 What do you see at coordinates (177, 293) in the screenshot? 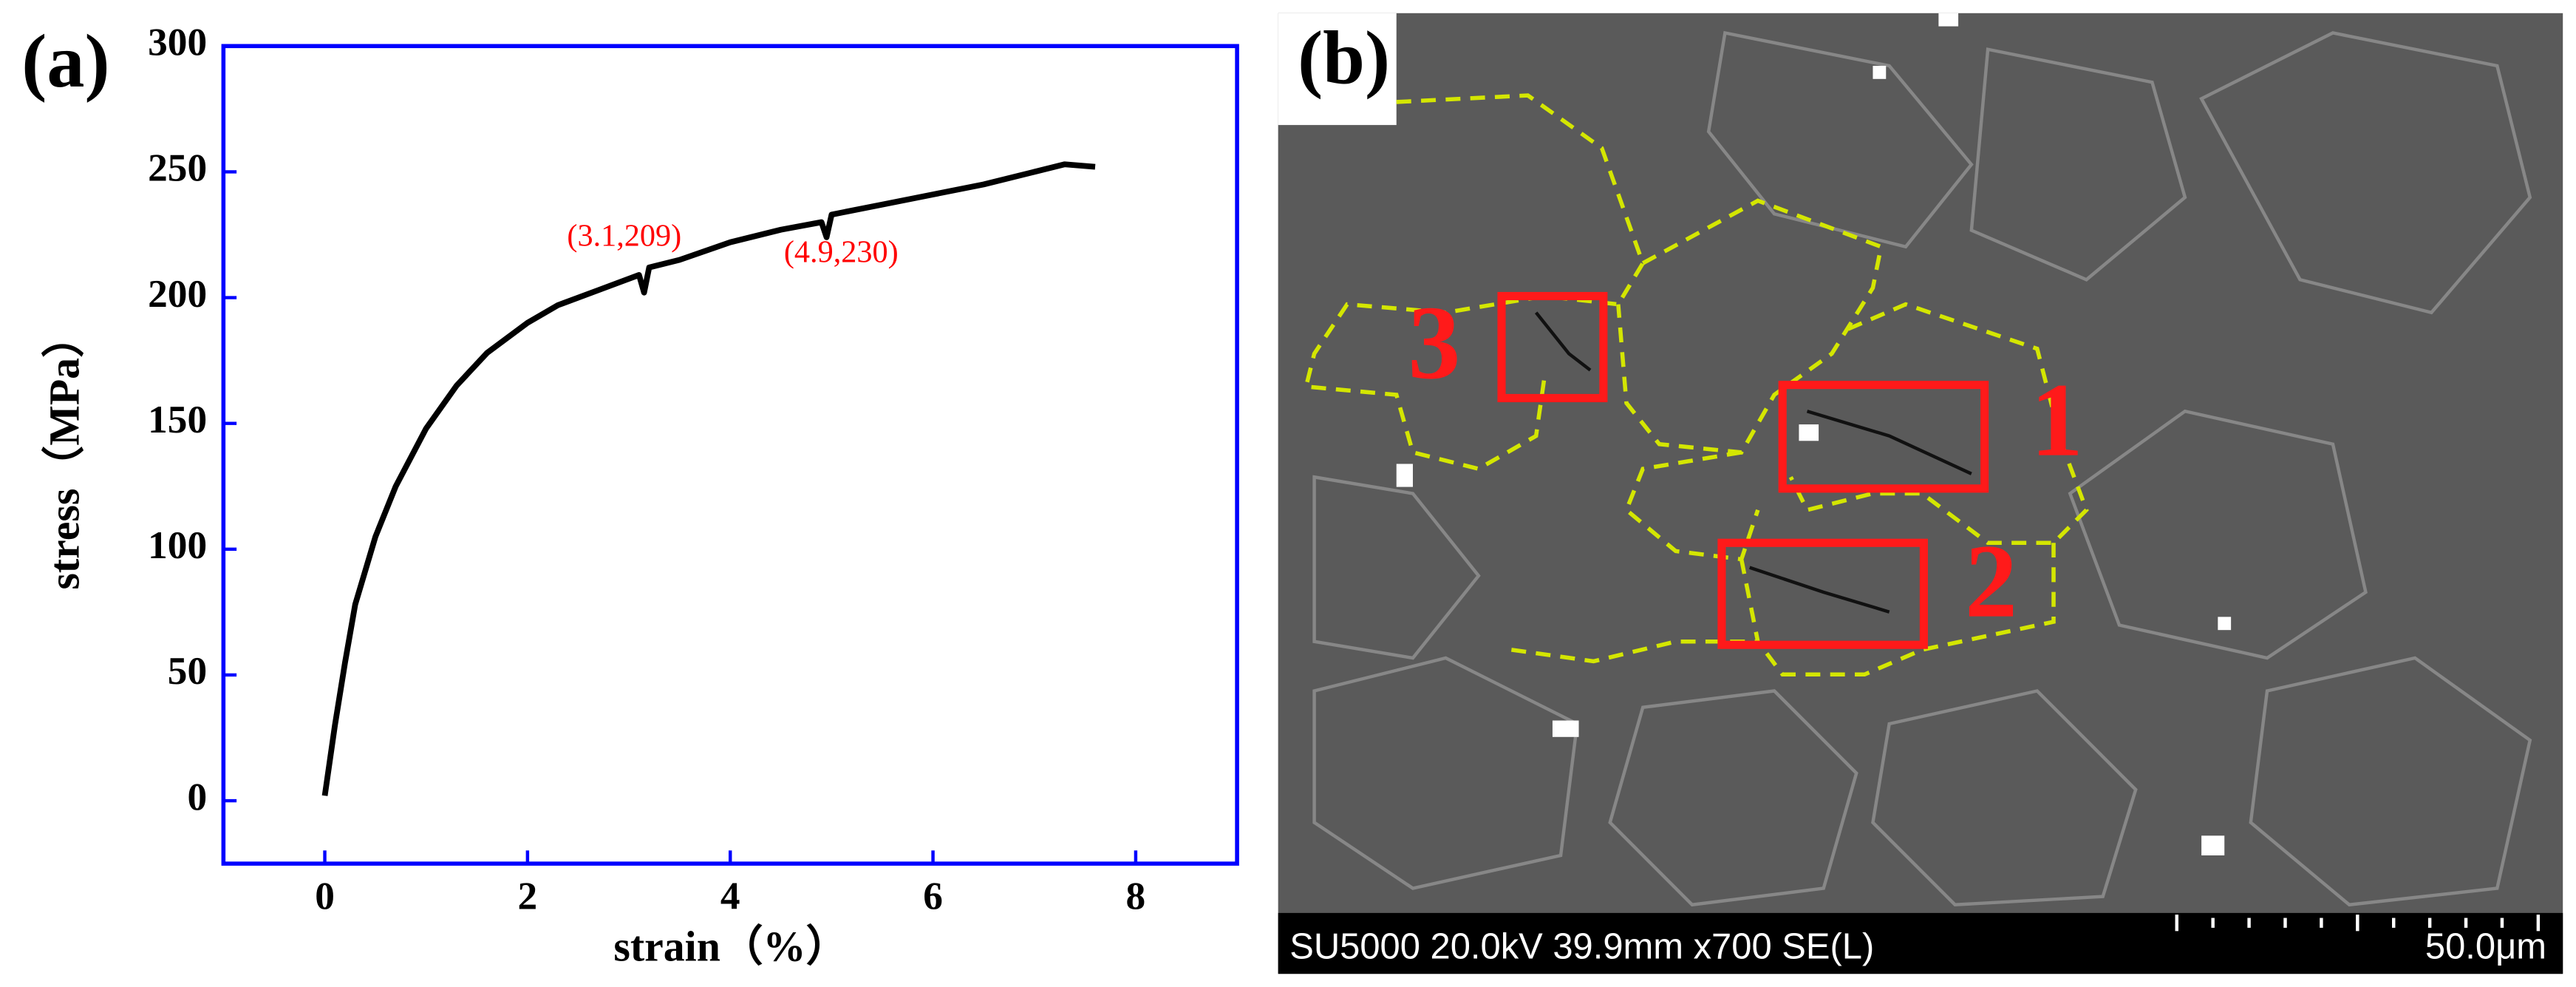
I see `y-tick-label: 200` at bounding box center [177, 293].